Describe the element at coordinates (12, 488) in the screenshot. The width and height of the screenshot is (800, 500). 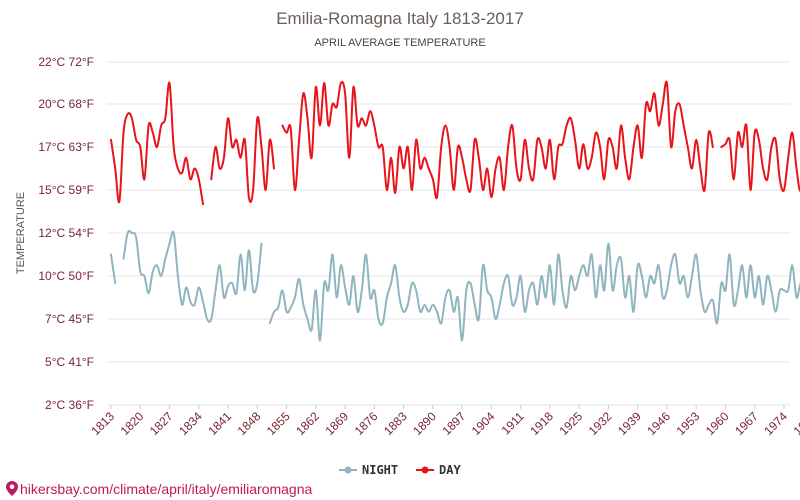
I see `location-pin-icon` at that location.